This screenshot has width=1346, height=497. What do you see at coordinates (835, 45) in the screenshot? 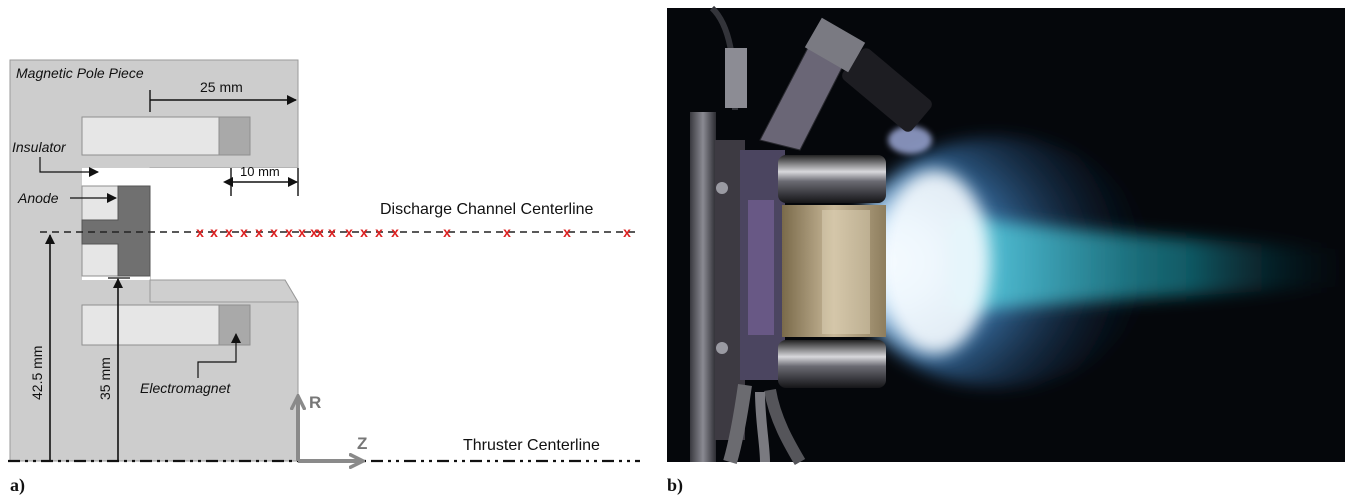
I see `cathode-housing` at bounding box center [835, 45].